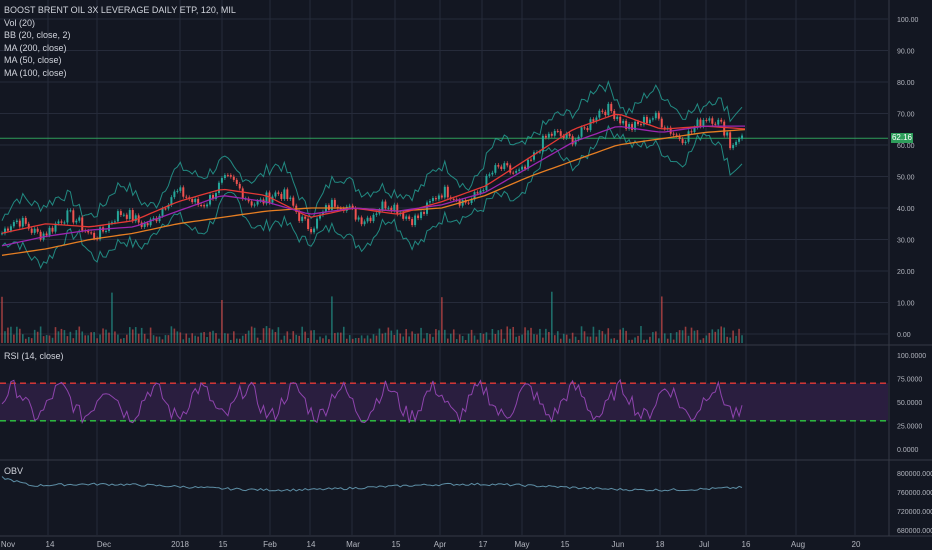  What do you see at coordinates (906, 304) in the screenshot?
I see `price-tick-label: 10.00` at bounding box center [906, 304].